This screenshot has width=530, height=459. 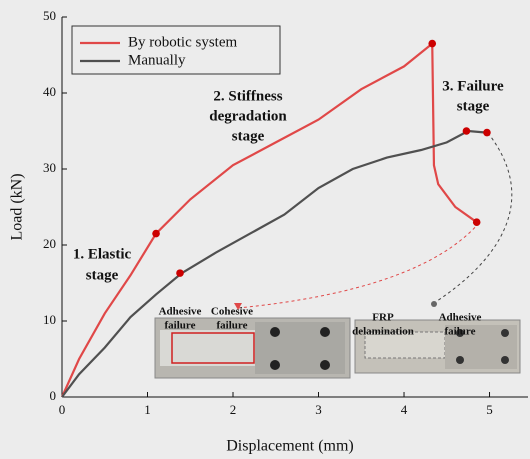 I want to click on y-tick-label: 20, so click(x=49, y=243).